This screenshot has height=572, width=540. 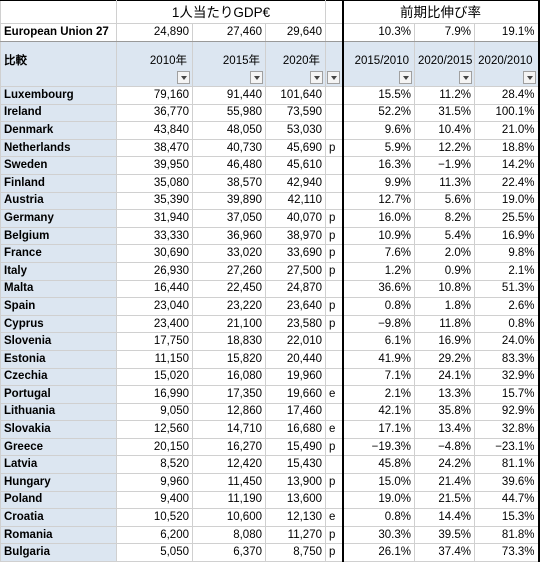 What do you see at coordinates (506, 324) in the screenshot?
I see `cell: 0.8%` at bounding box center [506, 324].